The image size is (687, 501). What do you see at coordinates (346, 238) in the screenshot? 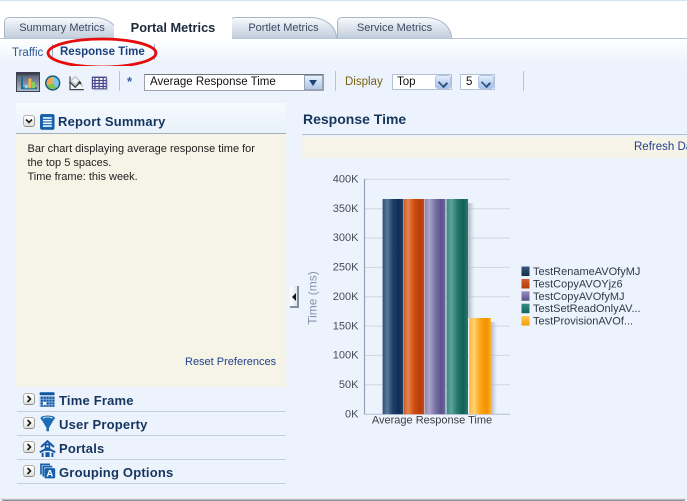
I see `svg-text: 300K` at bounding box center [346, 238].